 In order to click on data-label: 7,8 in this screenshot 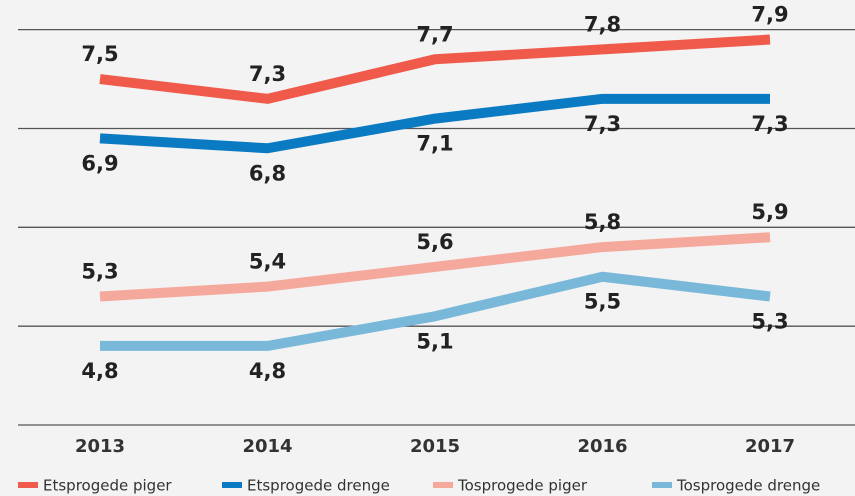, I will do `click(602, 24)`.